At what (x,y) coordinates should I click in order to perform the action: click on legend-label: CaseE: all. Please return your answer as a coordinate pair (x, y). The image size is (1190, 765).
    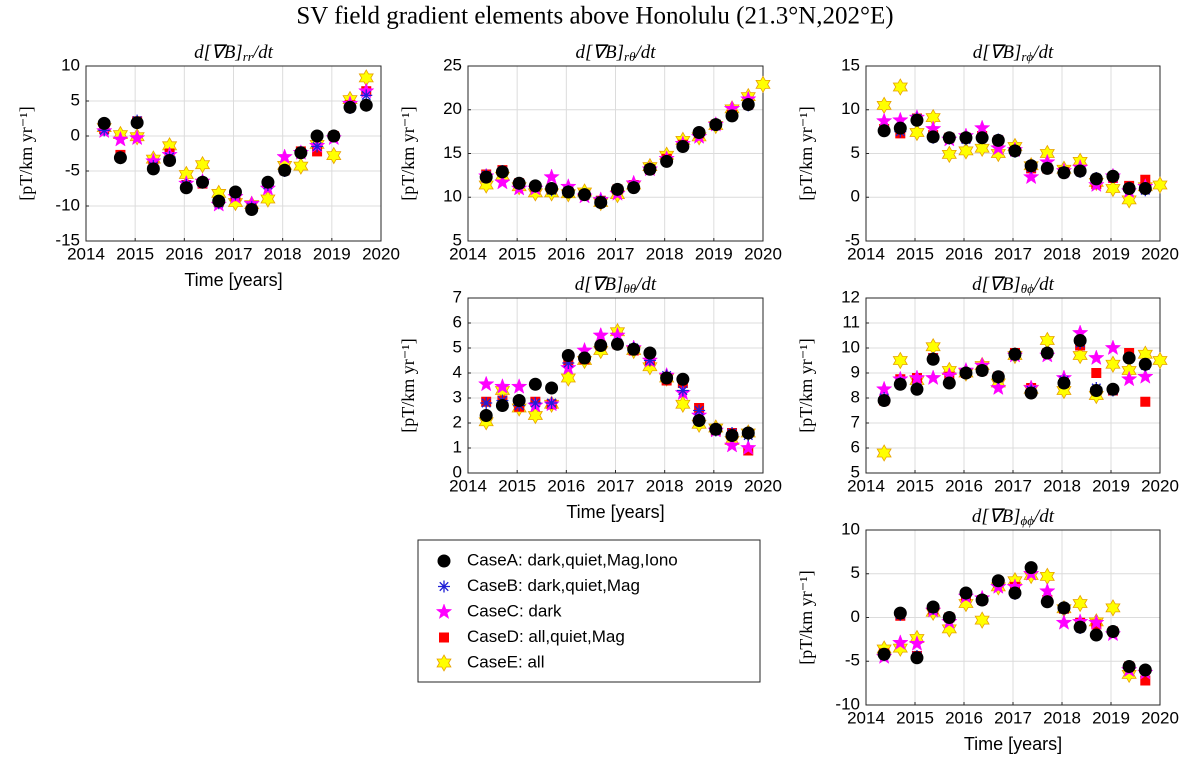
    Looking at the image, I should click on (505, 661).